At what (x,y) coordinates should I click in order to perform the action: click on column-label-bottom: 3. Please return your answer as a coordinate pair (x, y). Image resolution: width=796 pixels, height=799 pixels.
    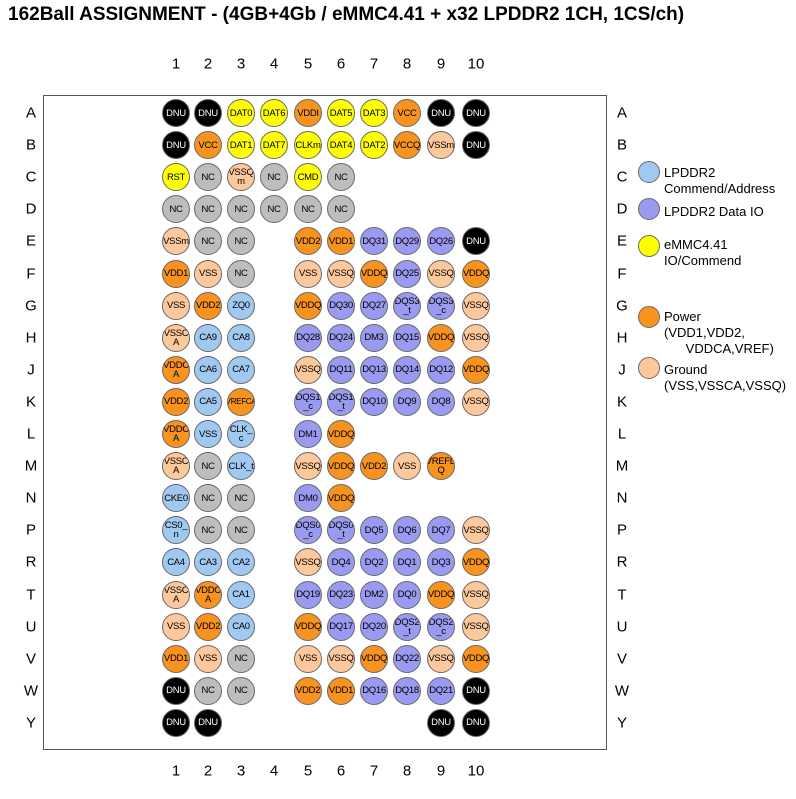
    Looking at the image, I should click on (241, 771).